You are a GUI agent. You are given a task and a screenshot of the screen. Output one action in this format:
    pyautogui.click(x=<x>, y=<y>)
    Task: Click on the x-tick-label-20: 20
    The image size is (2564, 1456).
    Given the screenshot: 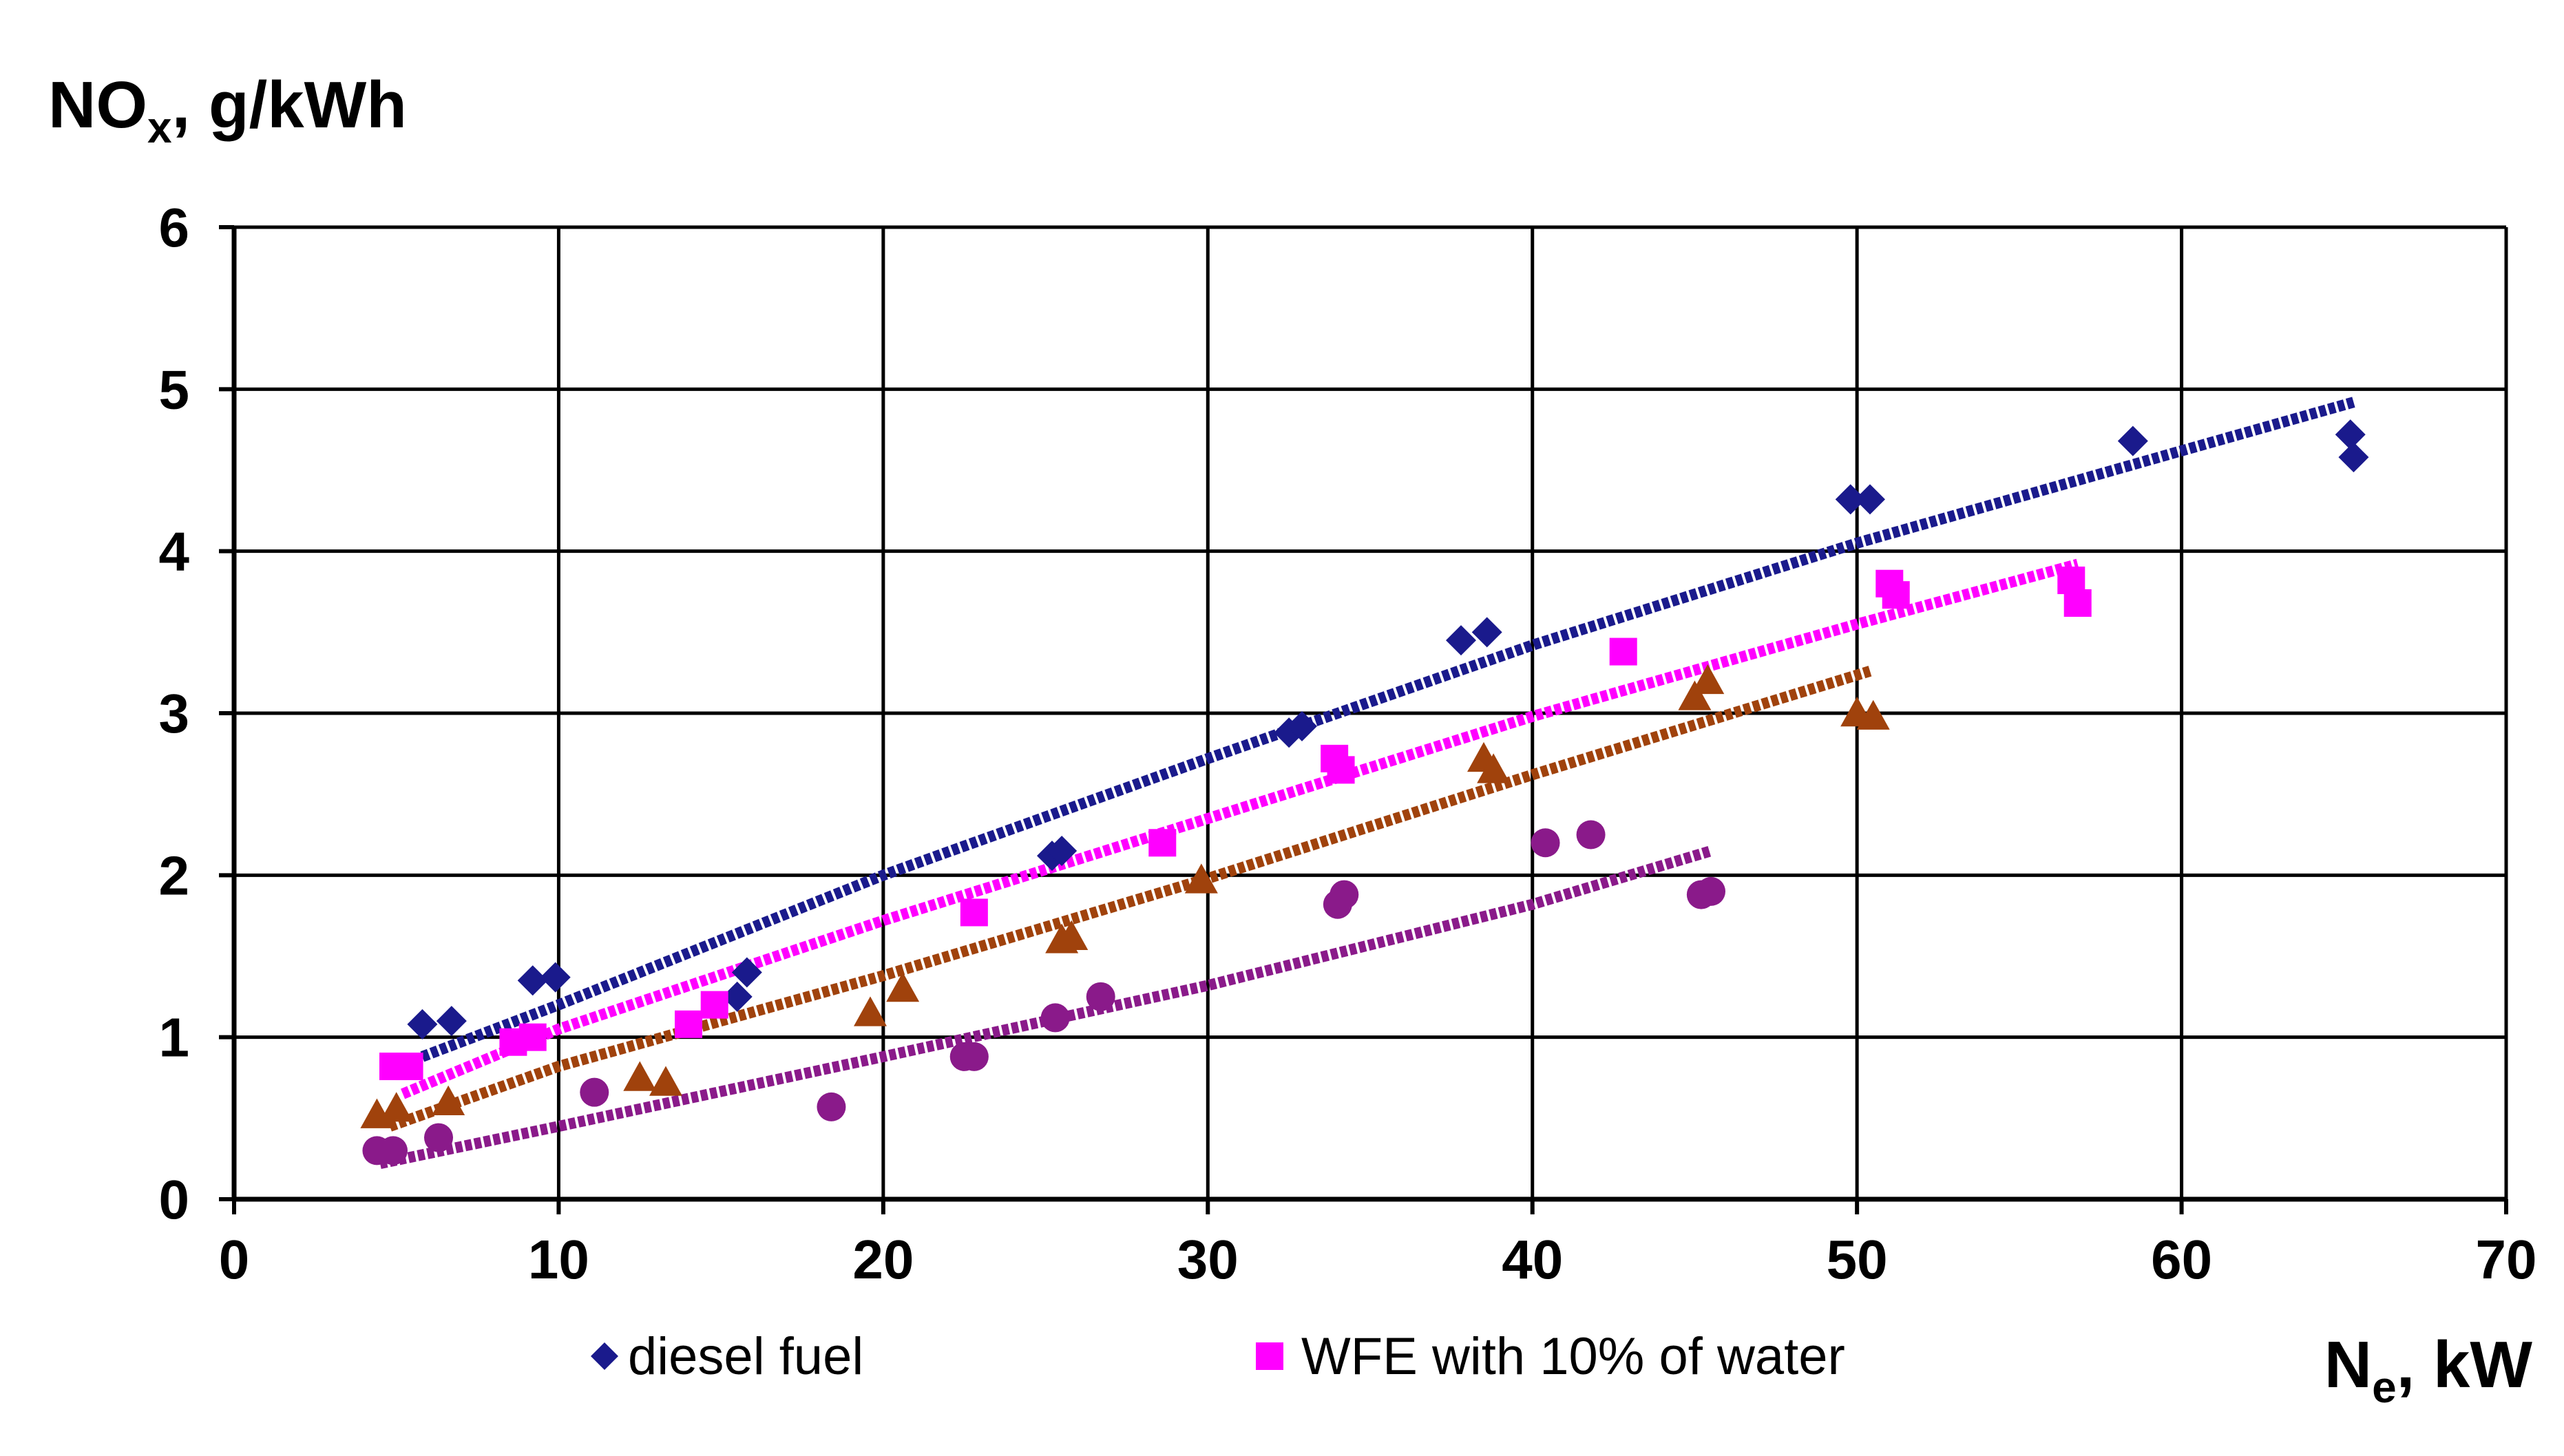 What is the action you would take?
    pyautogui.click(x=883, y=1259)
    